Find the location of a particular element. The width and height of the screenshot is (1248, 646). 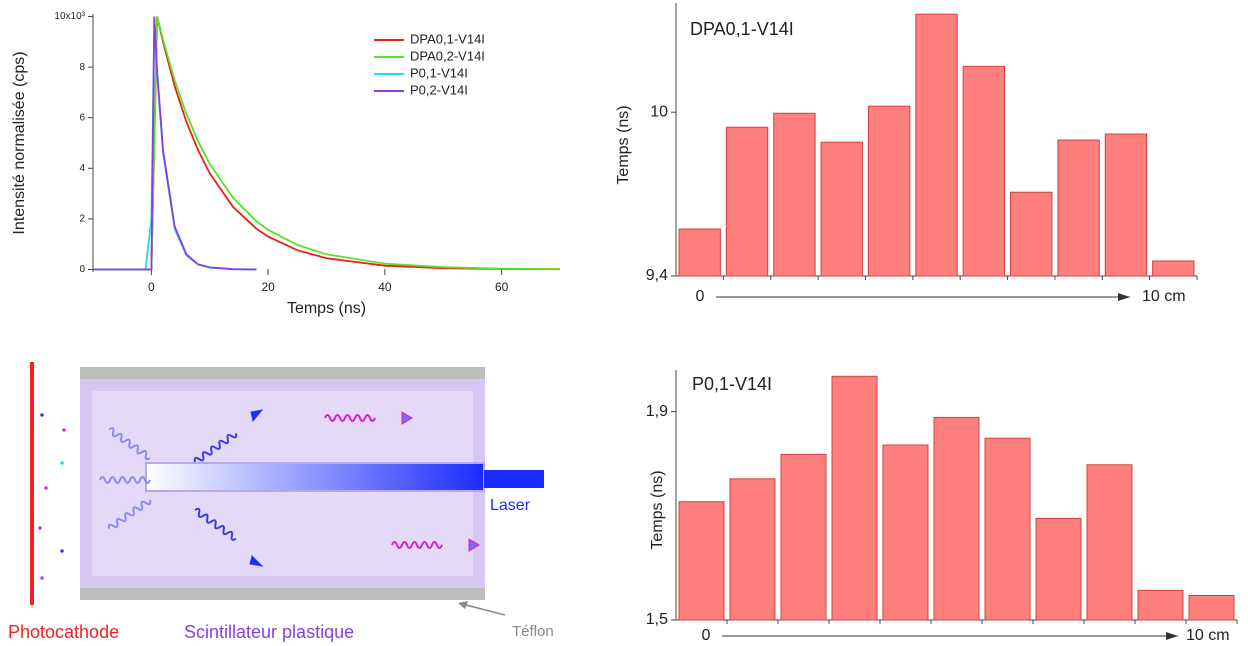

y-tick-label: 0 is located at coordinates (82, 269).